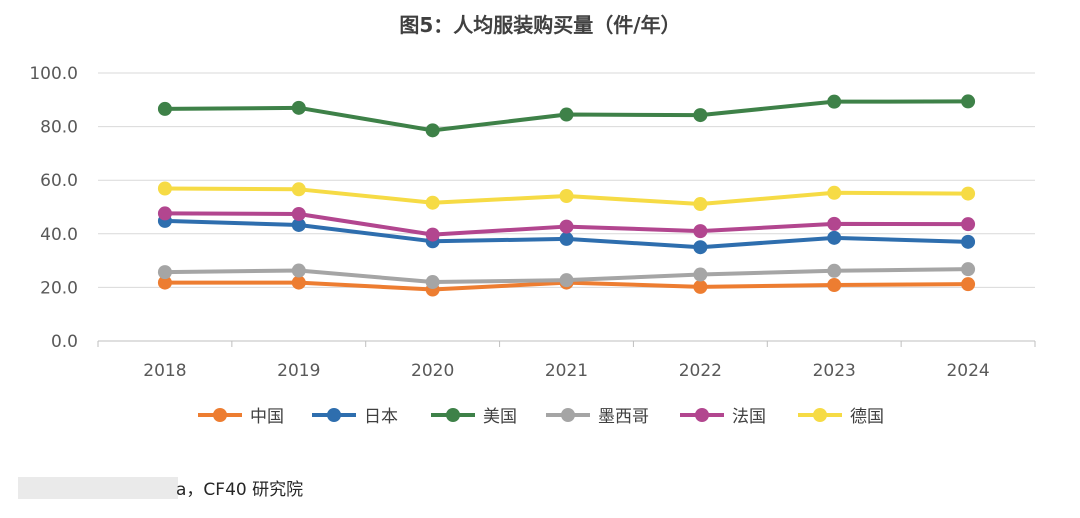  I want to click on redacted-source-block, so click(98, 488).